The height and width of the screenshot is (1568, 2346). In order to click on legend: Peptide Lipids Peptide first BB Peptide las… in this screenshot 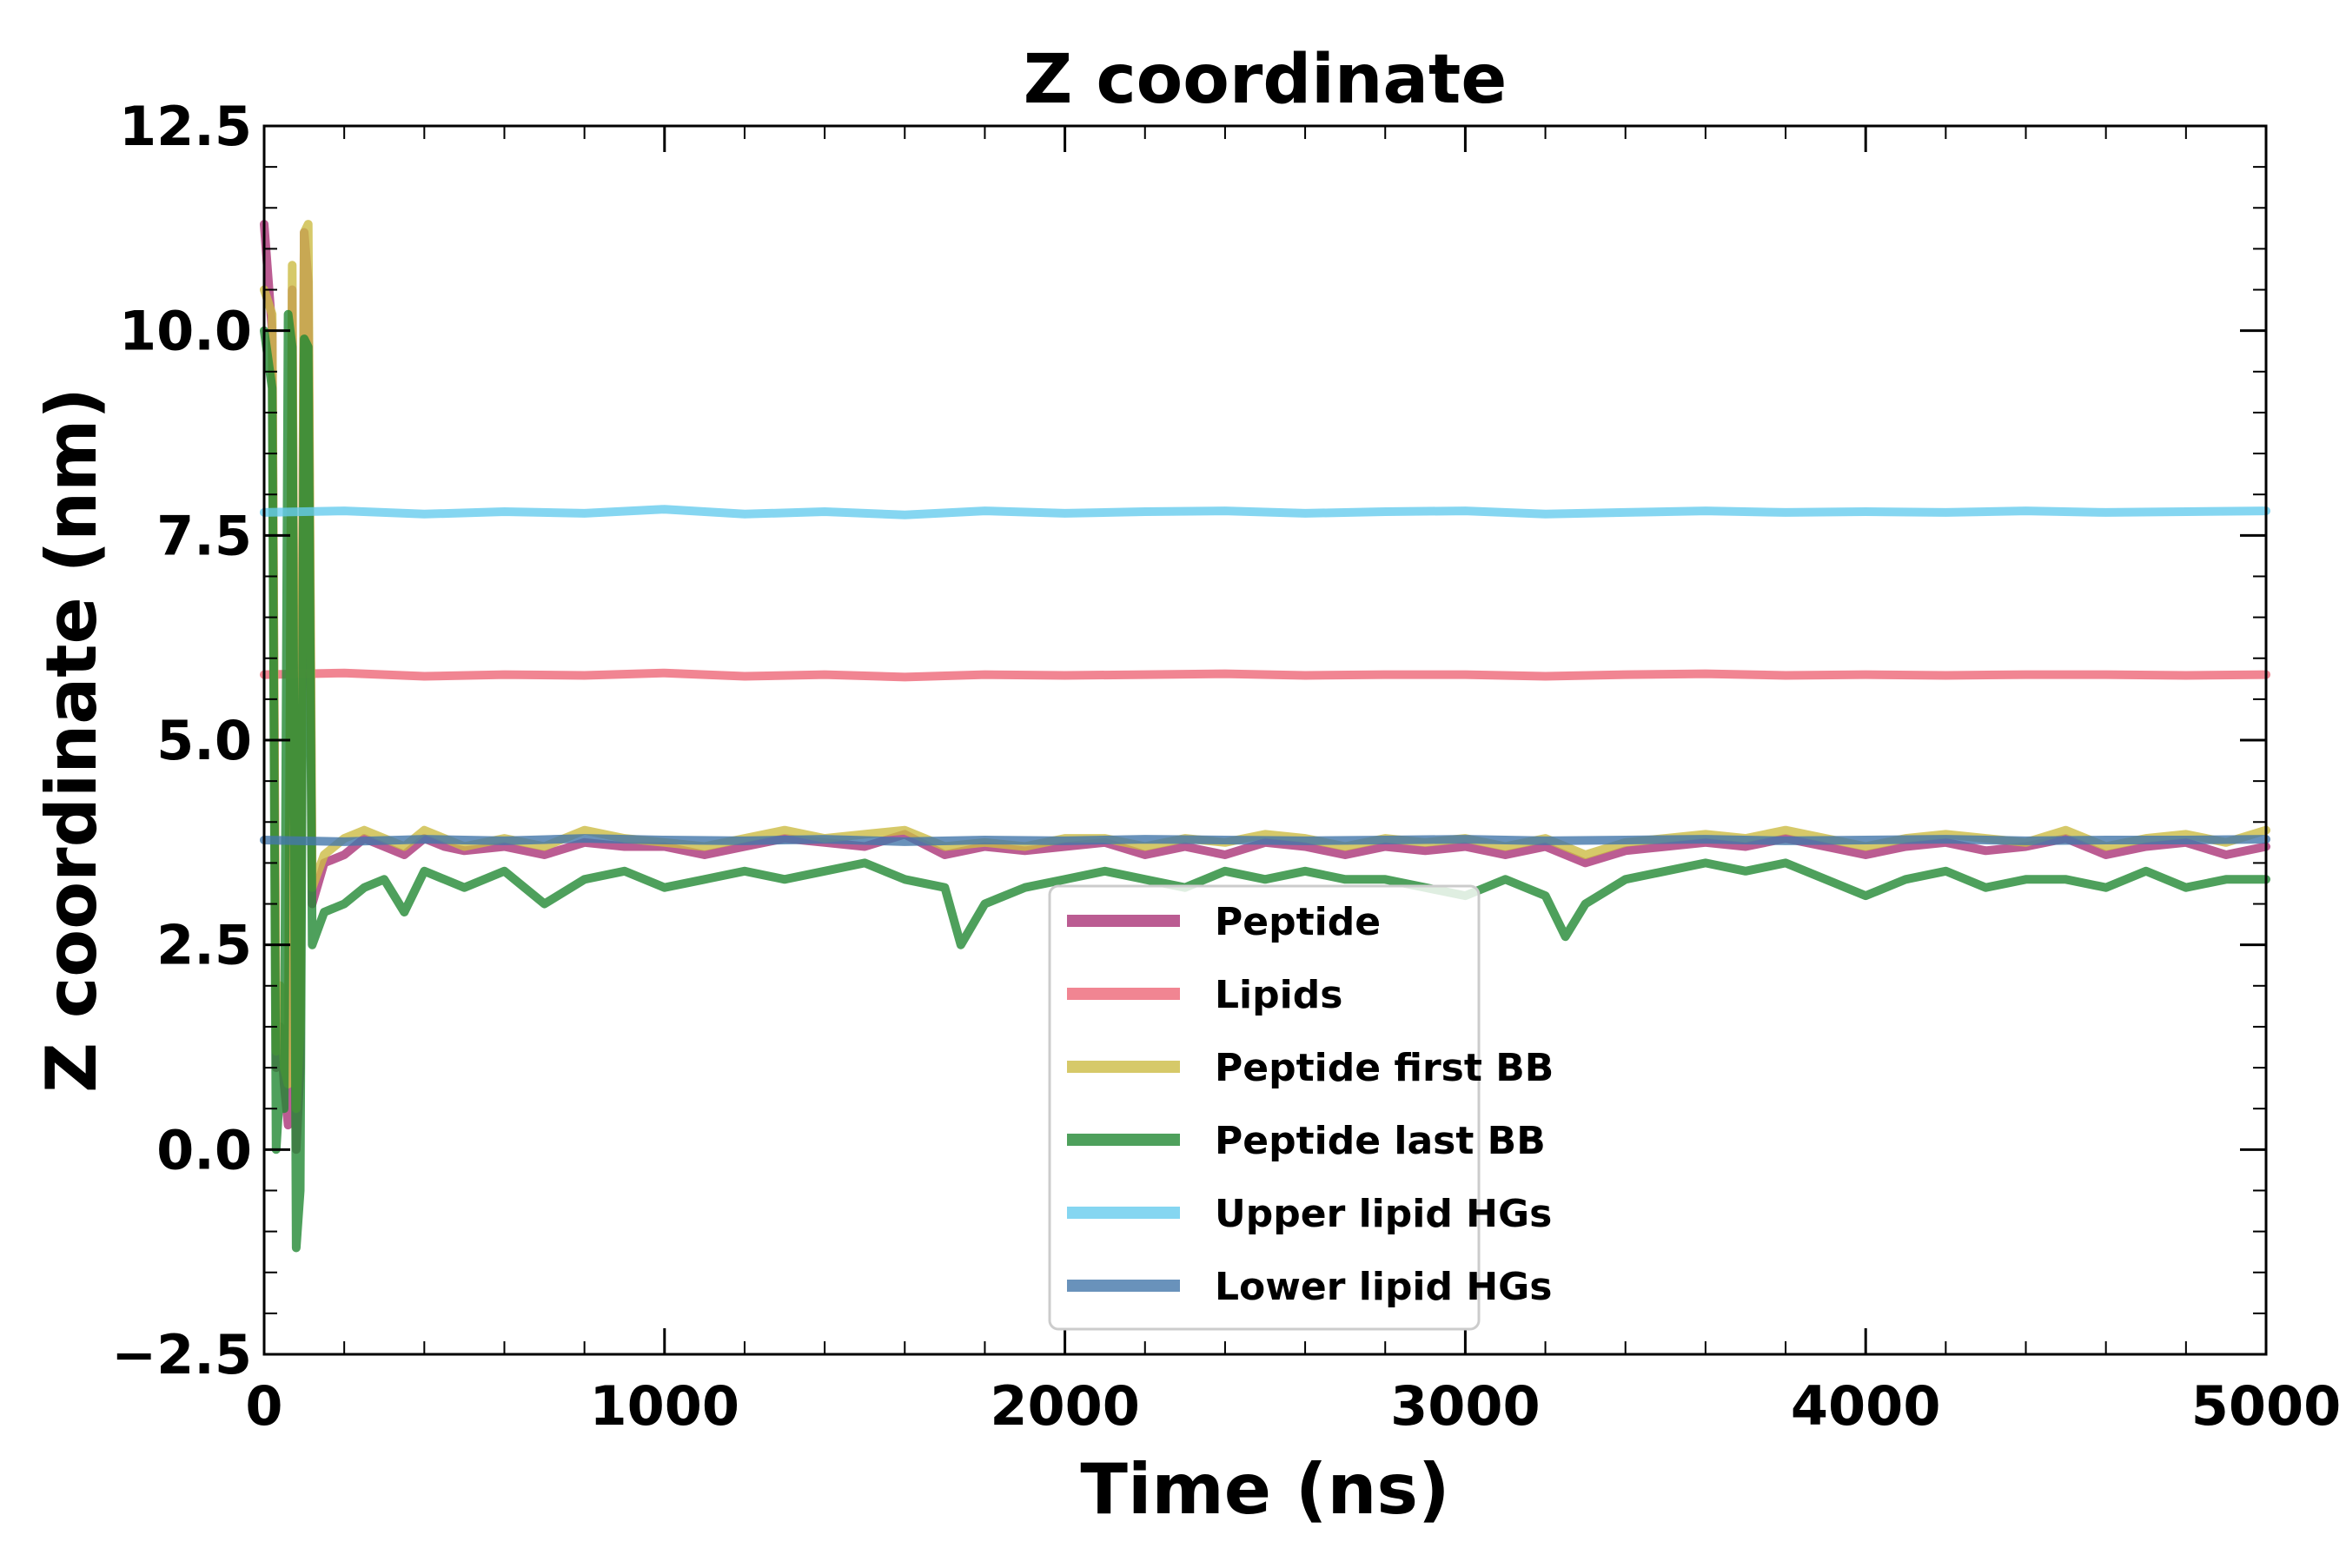, I will do `click(1301, 1107)`.